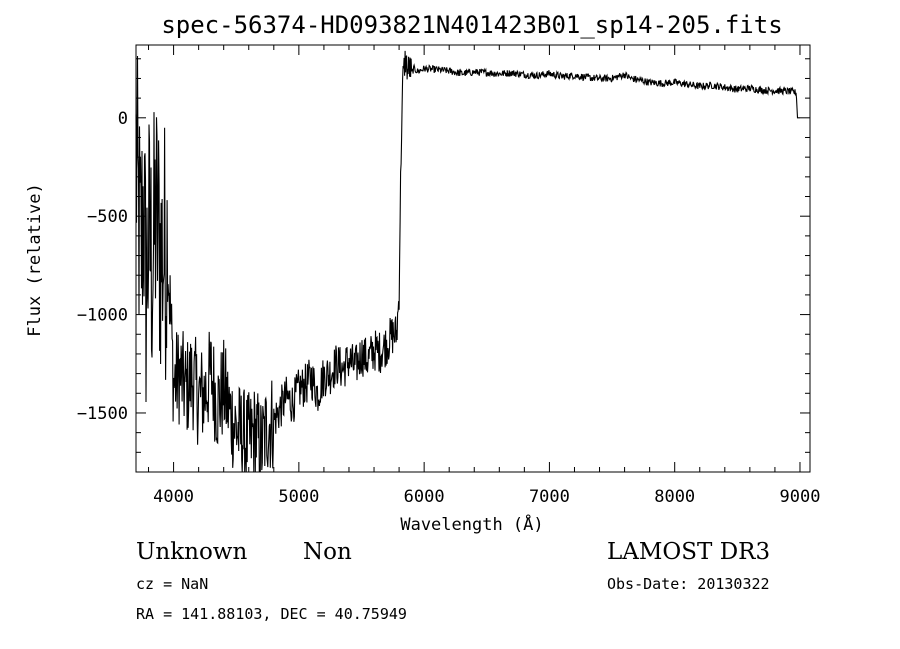 This screenshot has width=900, height=649. What do you see at coordinates (107, 217) in the screenshot?
I see `y-tick-label: −500` at bounding box center [107, 217].